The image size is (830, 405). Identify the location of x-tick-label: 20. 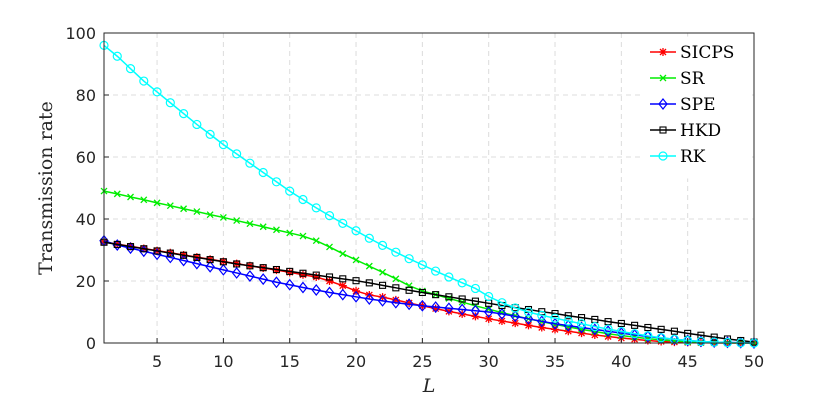
(356, 361).